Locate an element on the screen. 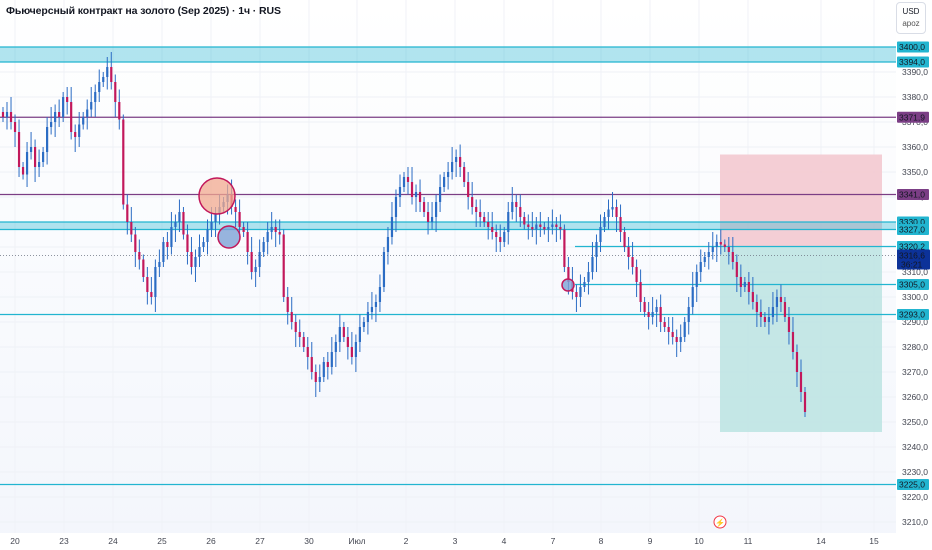 The image size is (932, 550). lightning-icon: ⚡ is located at coordinates (720, 523).